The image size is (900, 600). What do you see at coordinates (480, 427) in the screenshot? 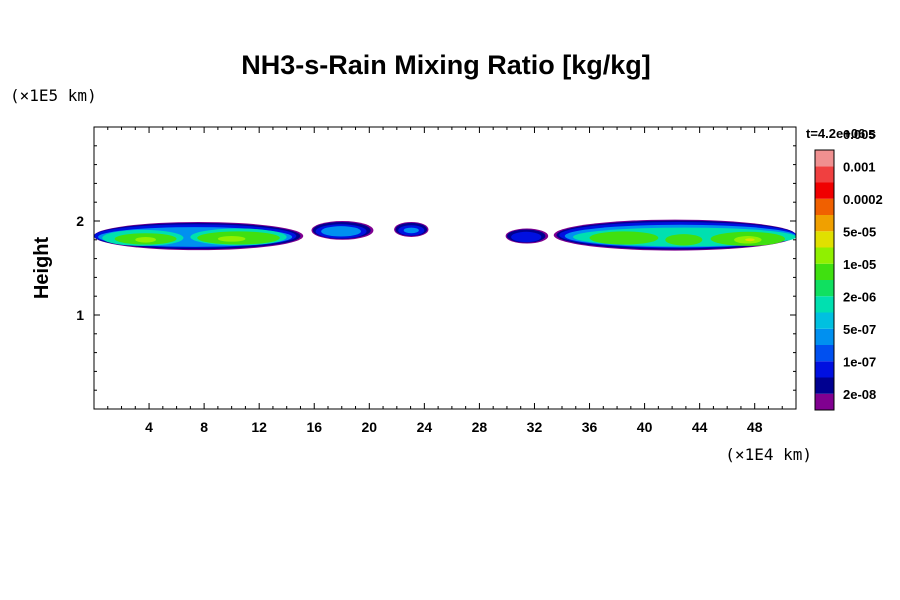
I see `x-tick-label: 28` at bounding box center [480, 427].